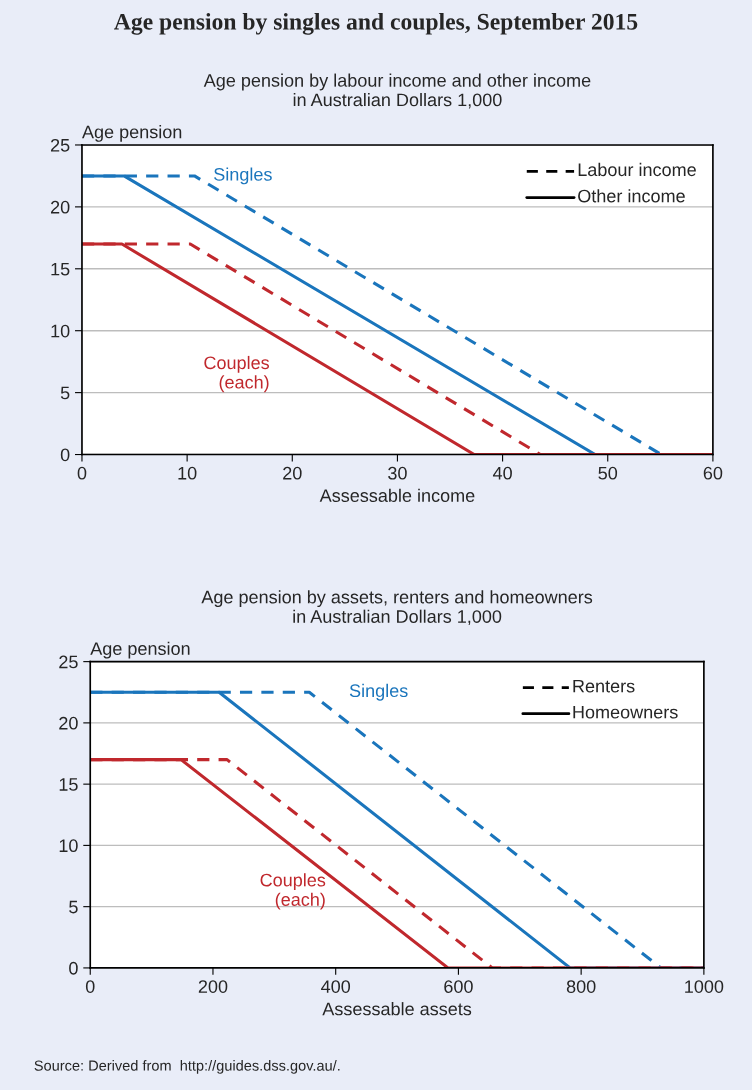 The height and width of the screenshot is (1090, 752). What do you see at coordinates (631, 196) in the screenshot?
I see `annotation: Other income` at bounding box center [631, 196].